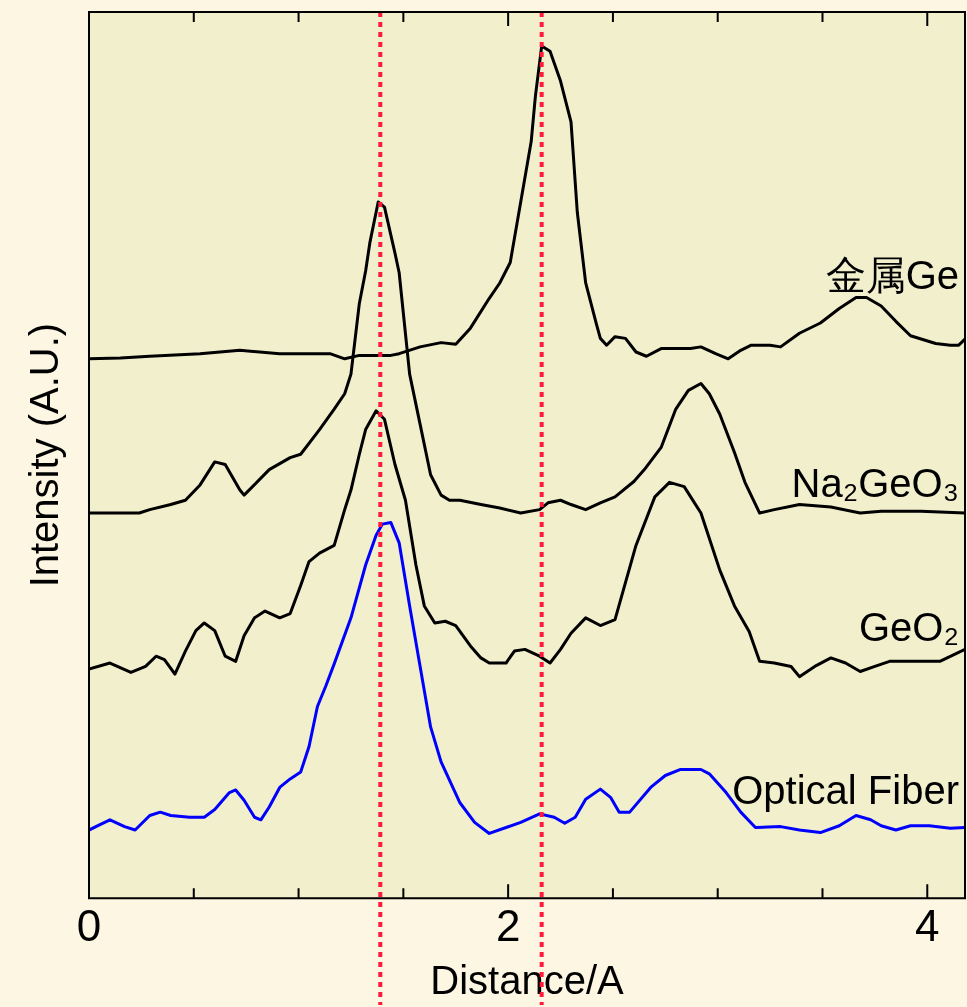 This screenshot has height=1007, width=967. Describe the element at coordinates (44, 455) in the screenshot. I see `y-axis-title: Intensity (A.U.)` at that location.